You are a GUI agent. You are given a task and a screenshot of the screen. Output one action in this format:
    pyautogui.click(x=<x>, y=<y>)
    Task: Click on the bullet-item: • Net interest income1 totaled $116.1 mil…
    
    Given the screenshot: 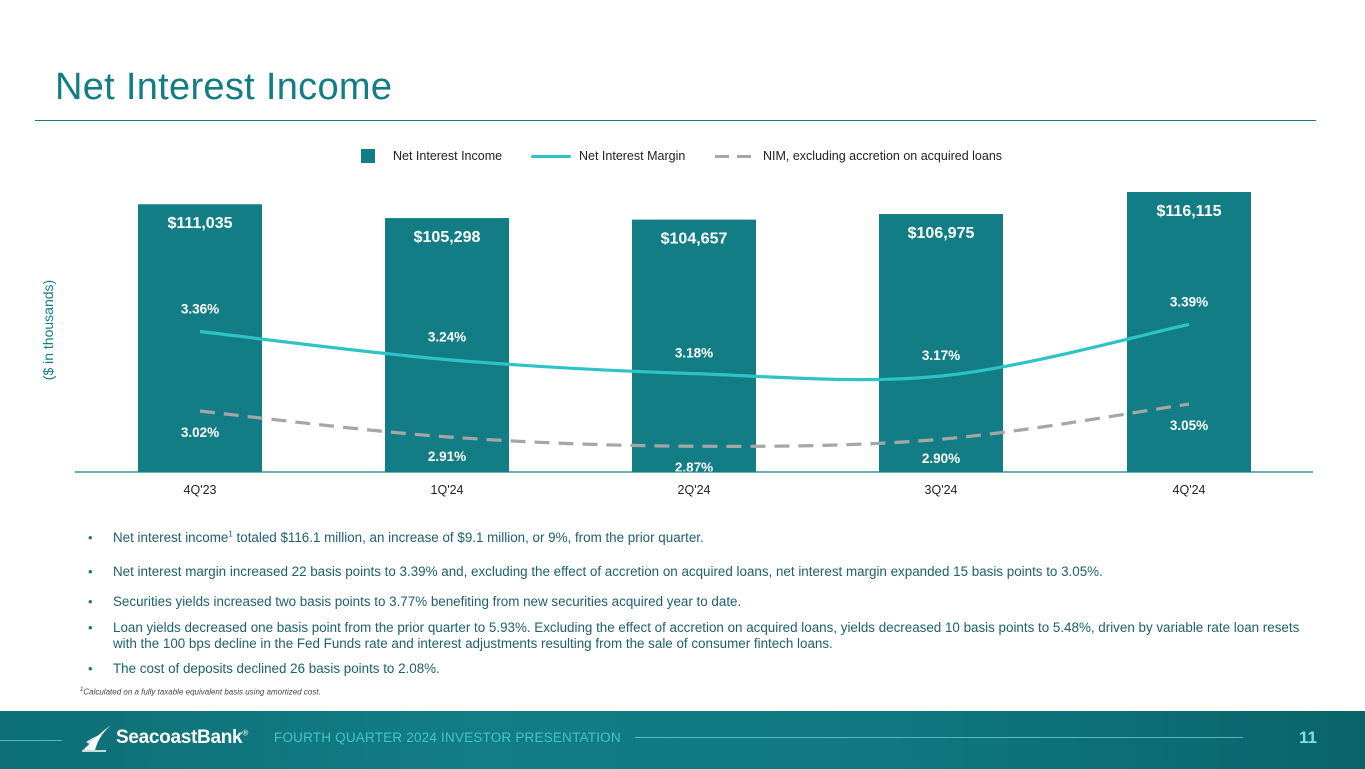 What is the action you would take?
    pyautogui.click(x=703, y=538)
    